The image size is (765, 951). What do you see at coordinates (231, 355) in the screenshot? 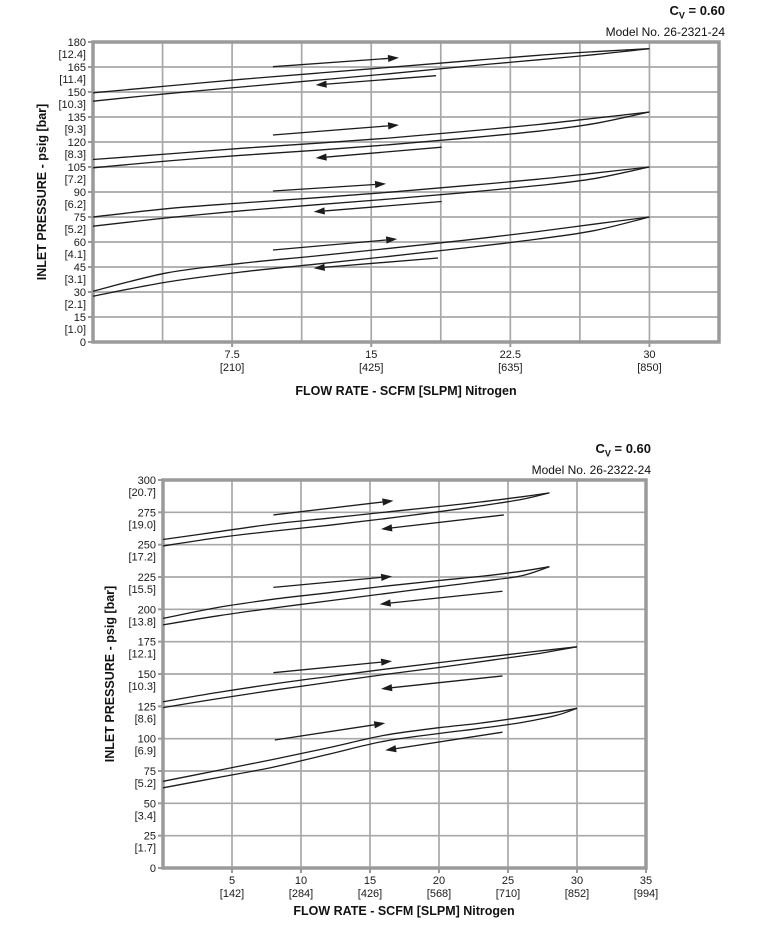
I see `x-tick-label: 7.5` at bounding box center [231, 355].